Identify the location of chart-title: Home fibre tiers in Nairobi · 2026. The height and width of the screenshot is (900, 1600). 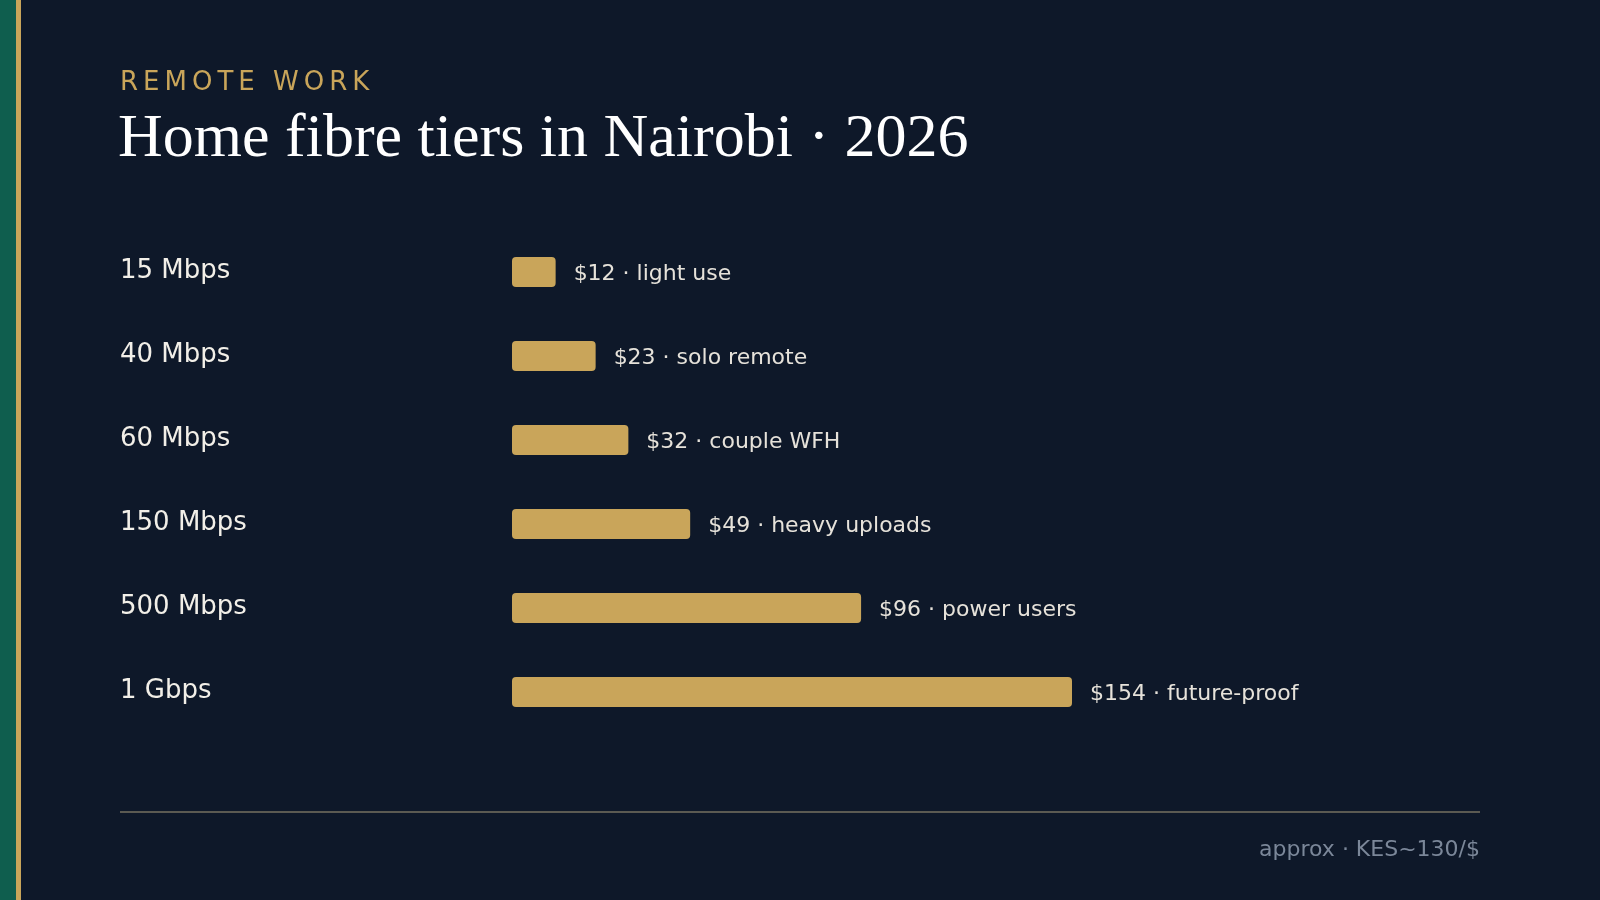
(543, 135).